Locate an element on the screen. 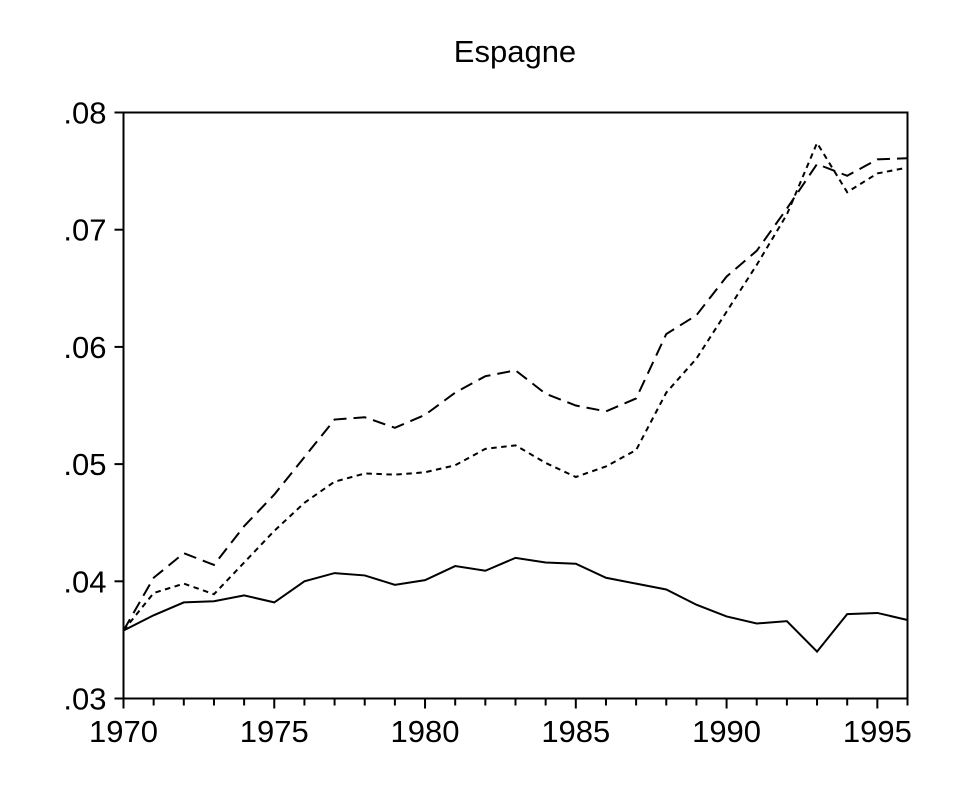 Image resolution: width=980 pixels, height=799 pixels. y-axis-tick-label: .04 is located at coordinates (84, 581).